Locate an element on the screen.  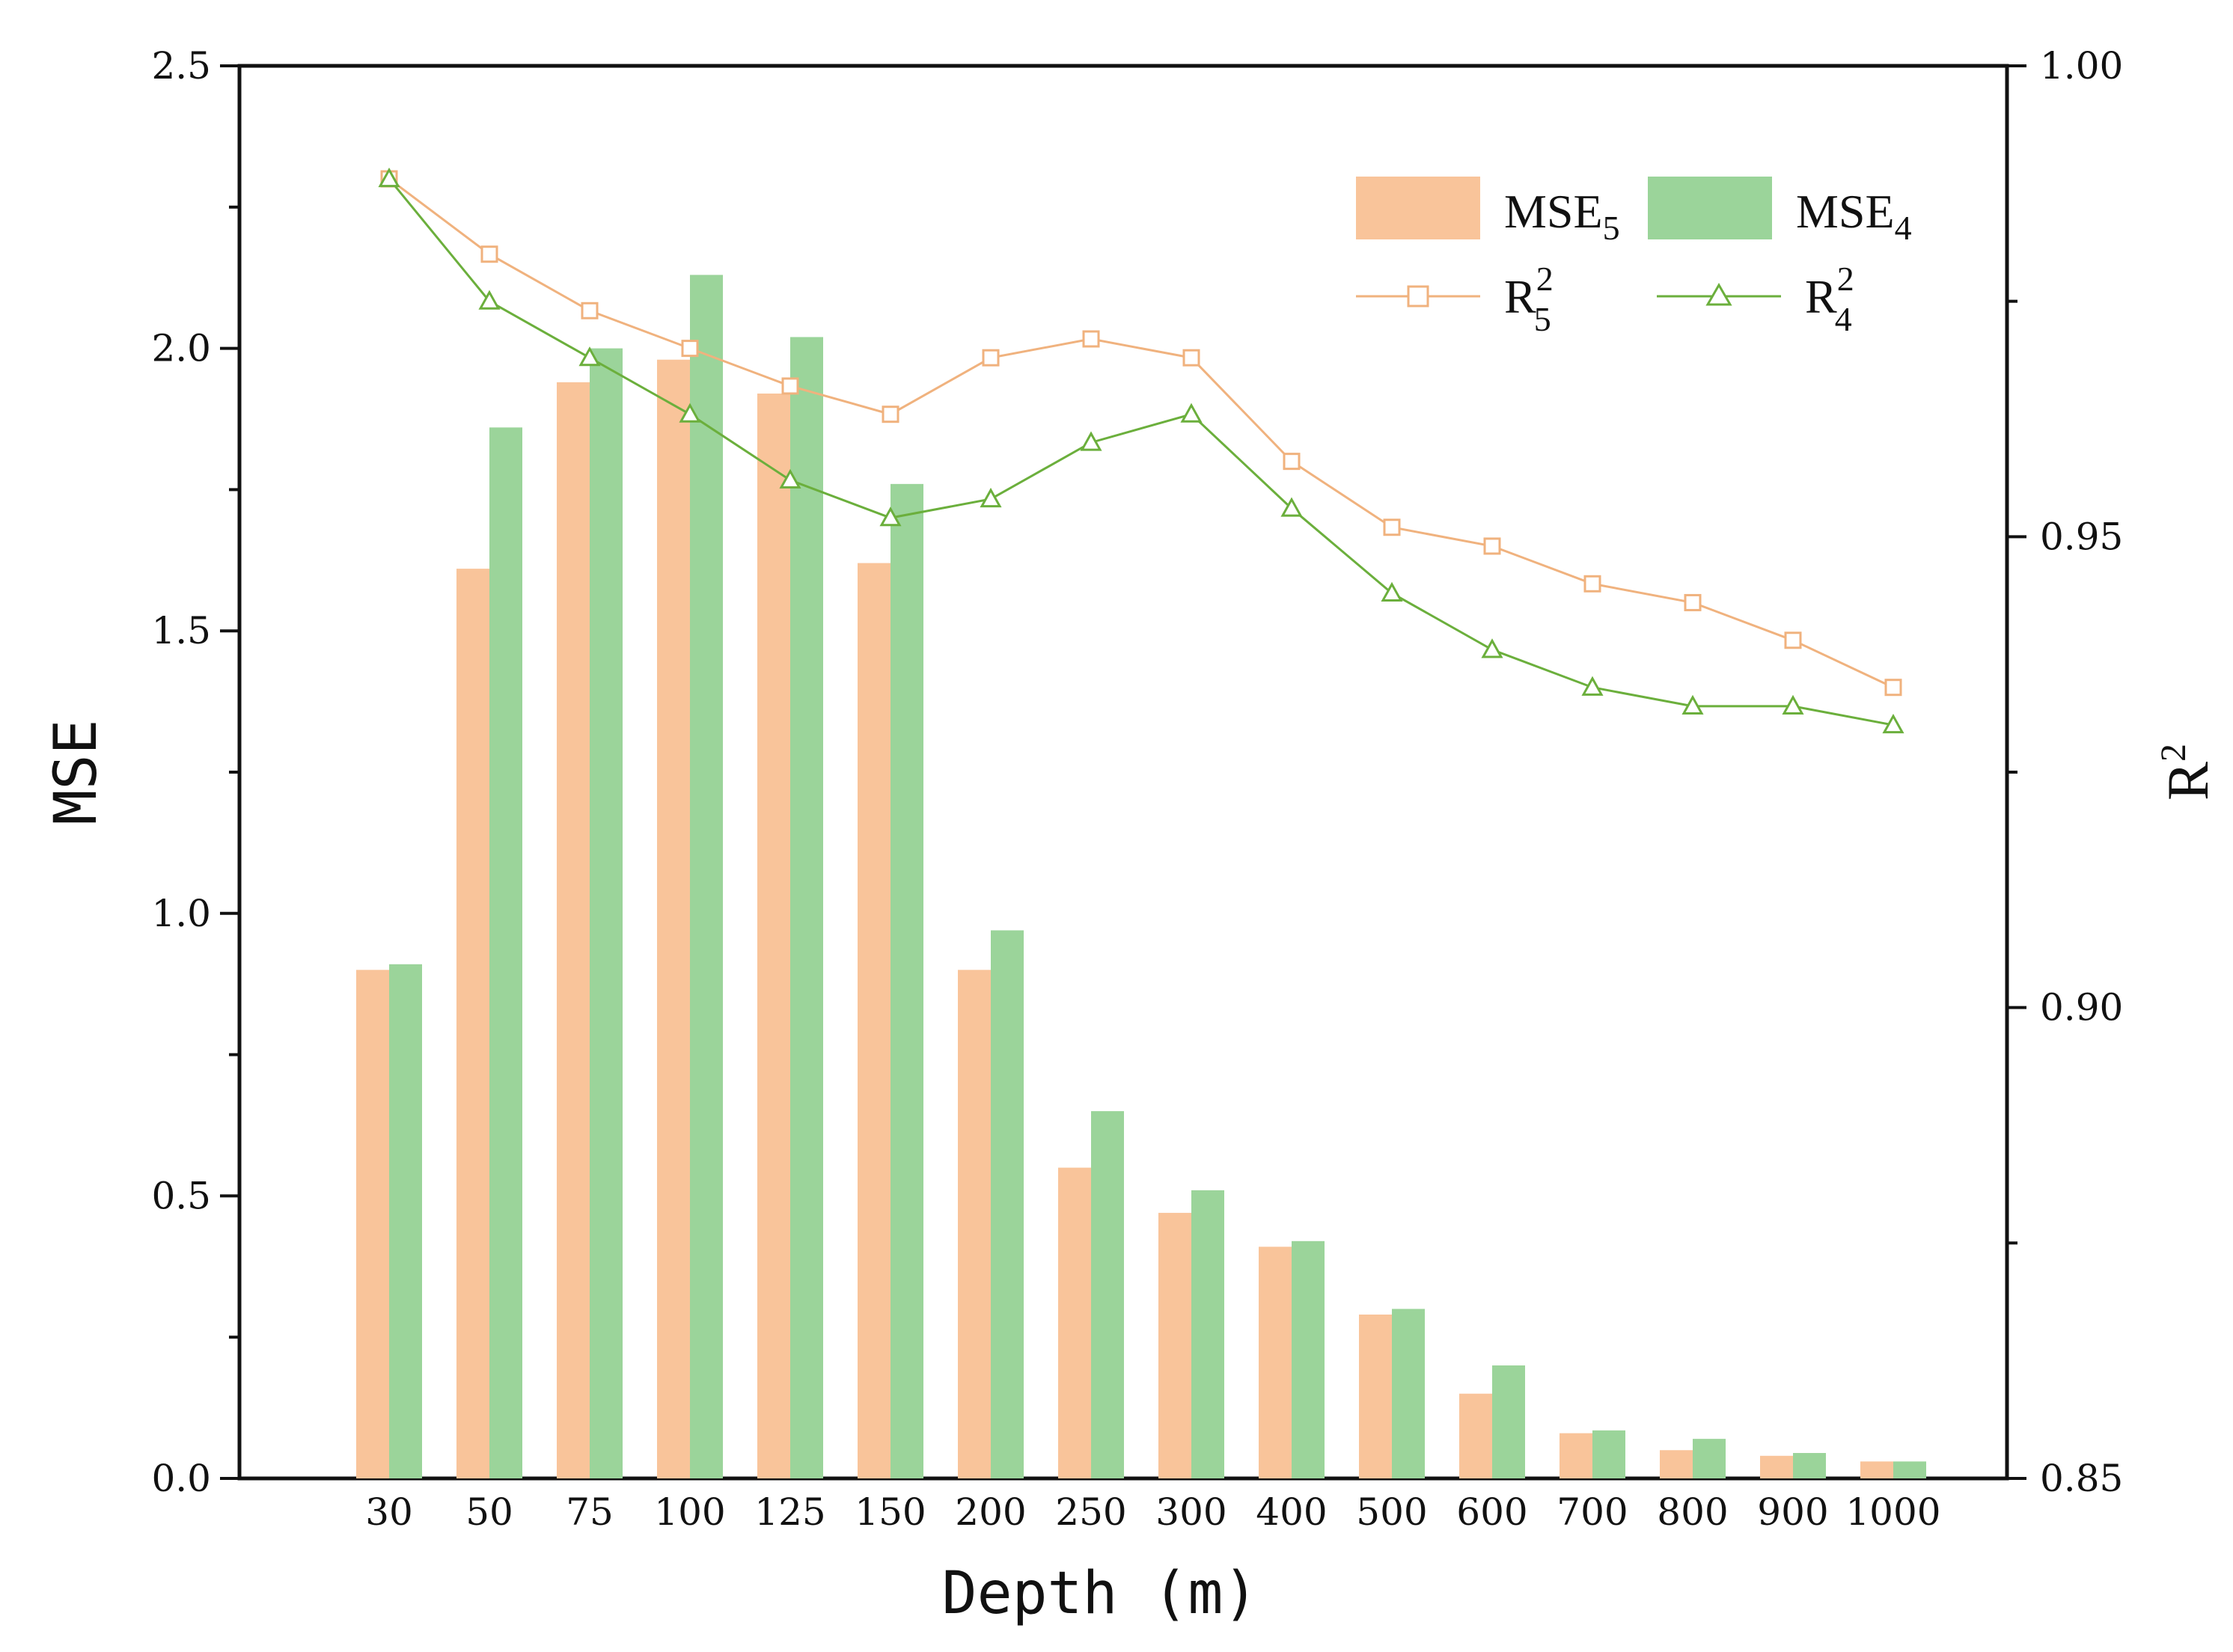
legend-label-mse4: MSE4 is located at coordinates (1854, 216).